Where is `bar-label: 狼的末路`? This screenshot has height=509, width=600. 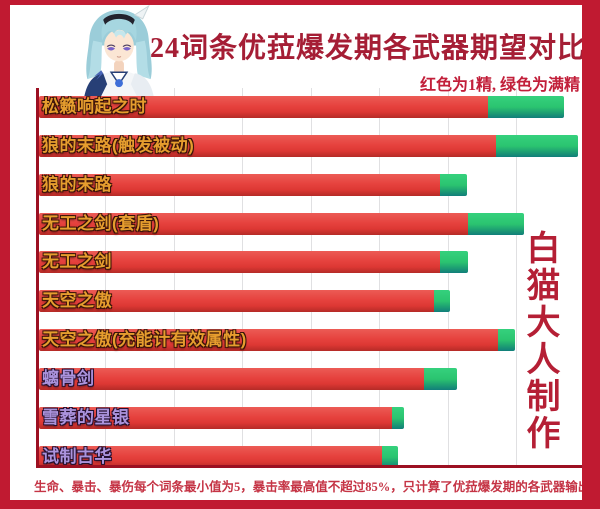 bar-label: 狼的末路 is located at coordinates (77, 184).